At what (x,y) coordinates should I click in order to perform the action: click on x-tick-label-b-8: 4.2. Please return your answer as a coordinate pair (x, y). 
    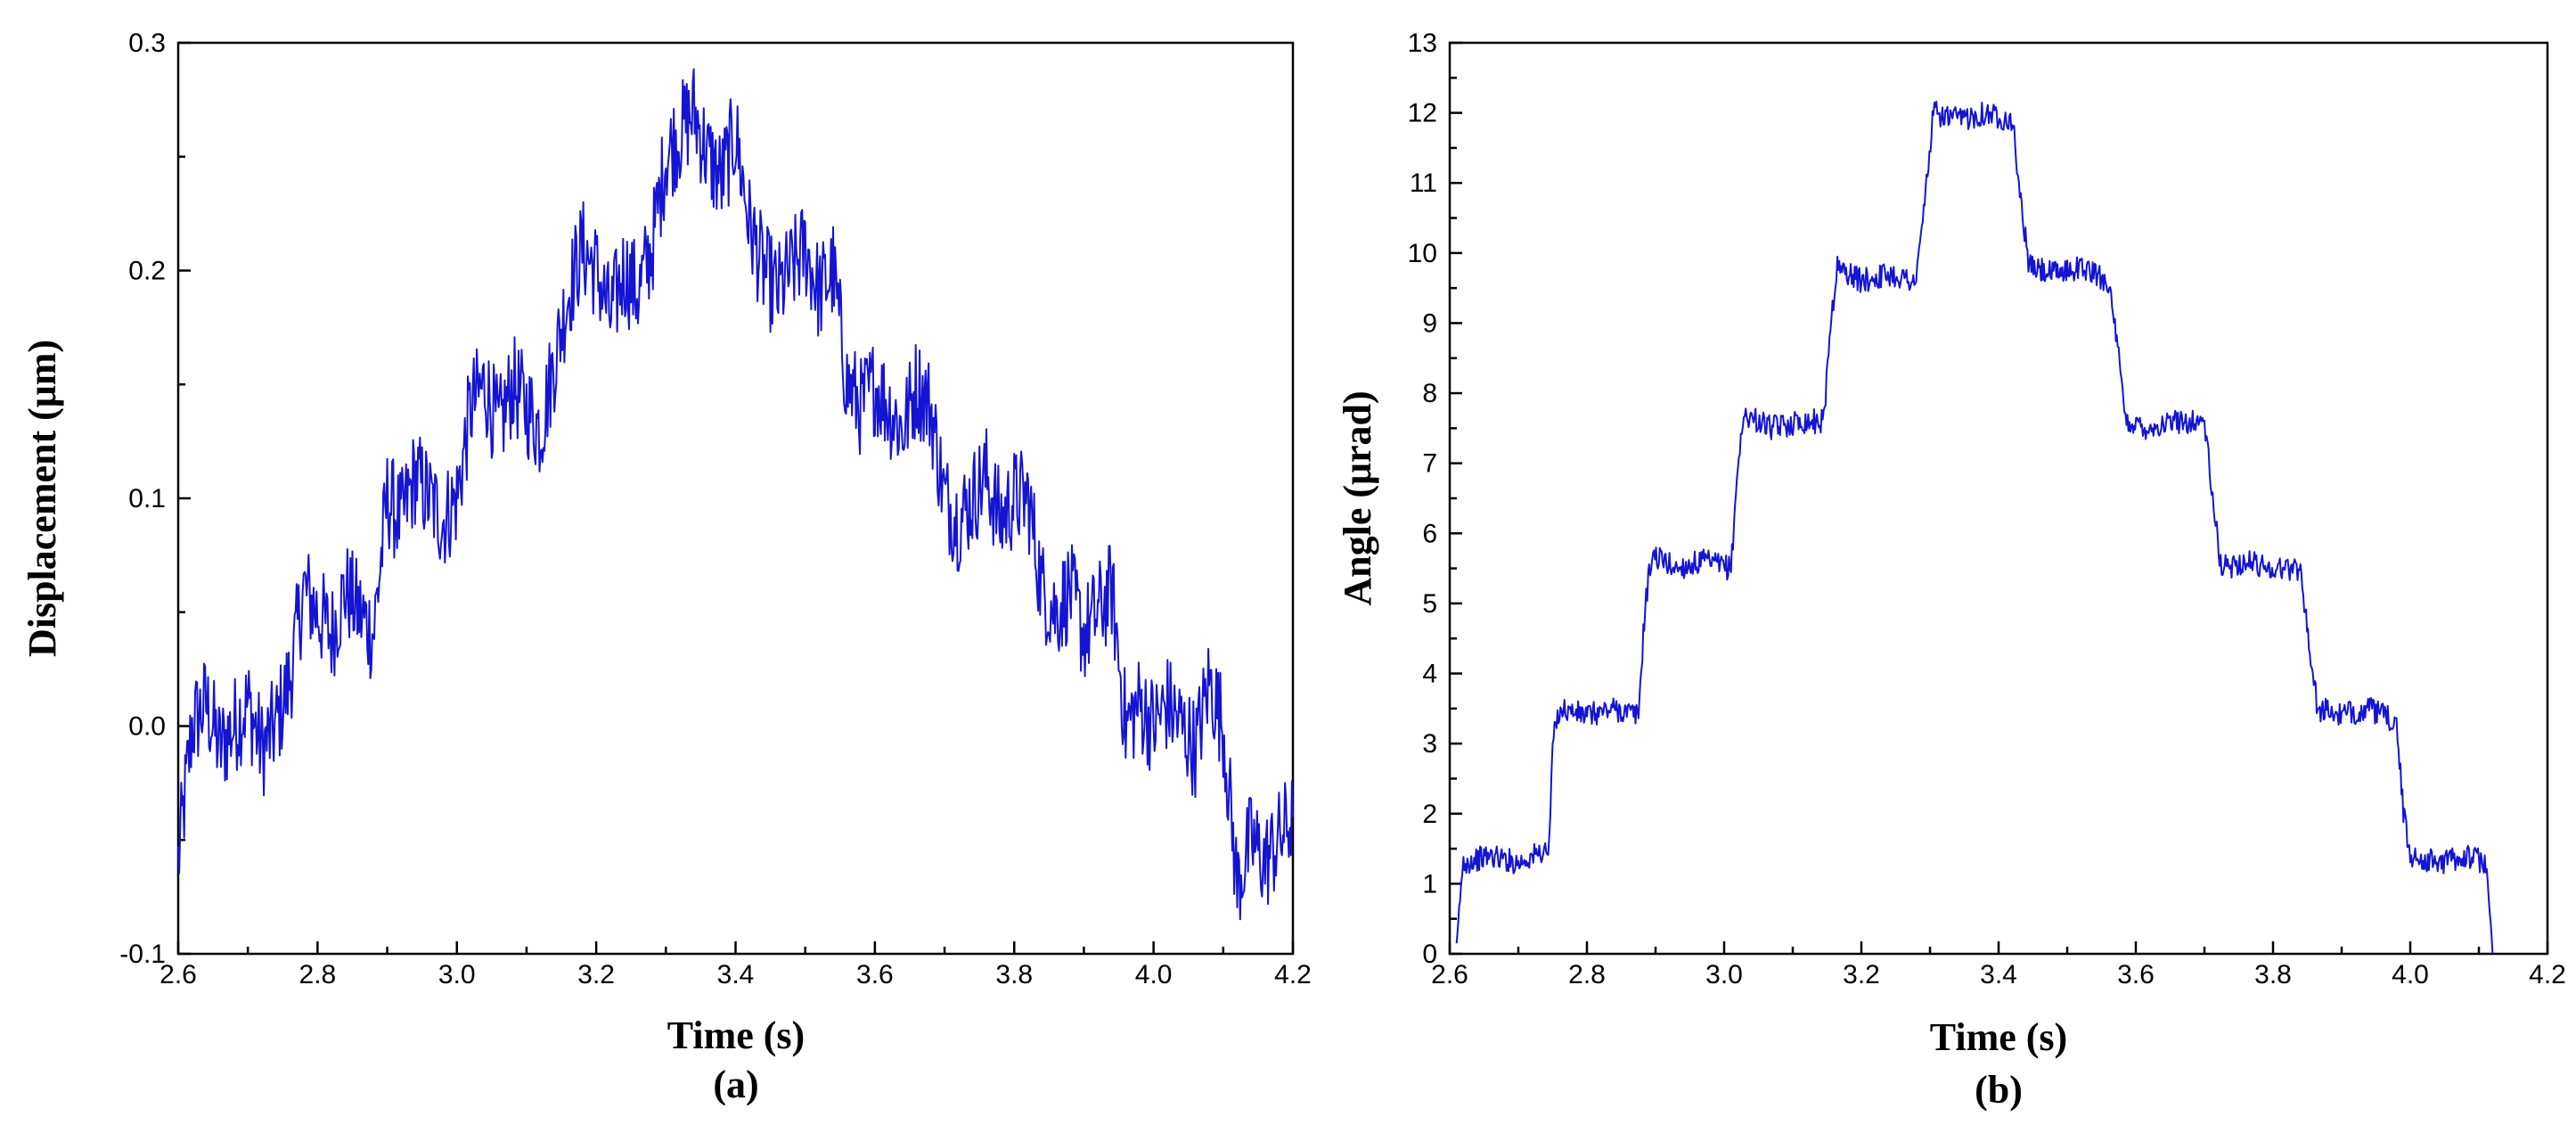
    Looking at the image, I should click on (2547, 975).